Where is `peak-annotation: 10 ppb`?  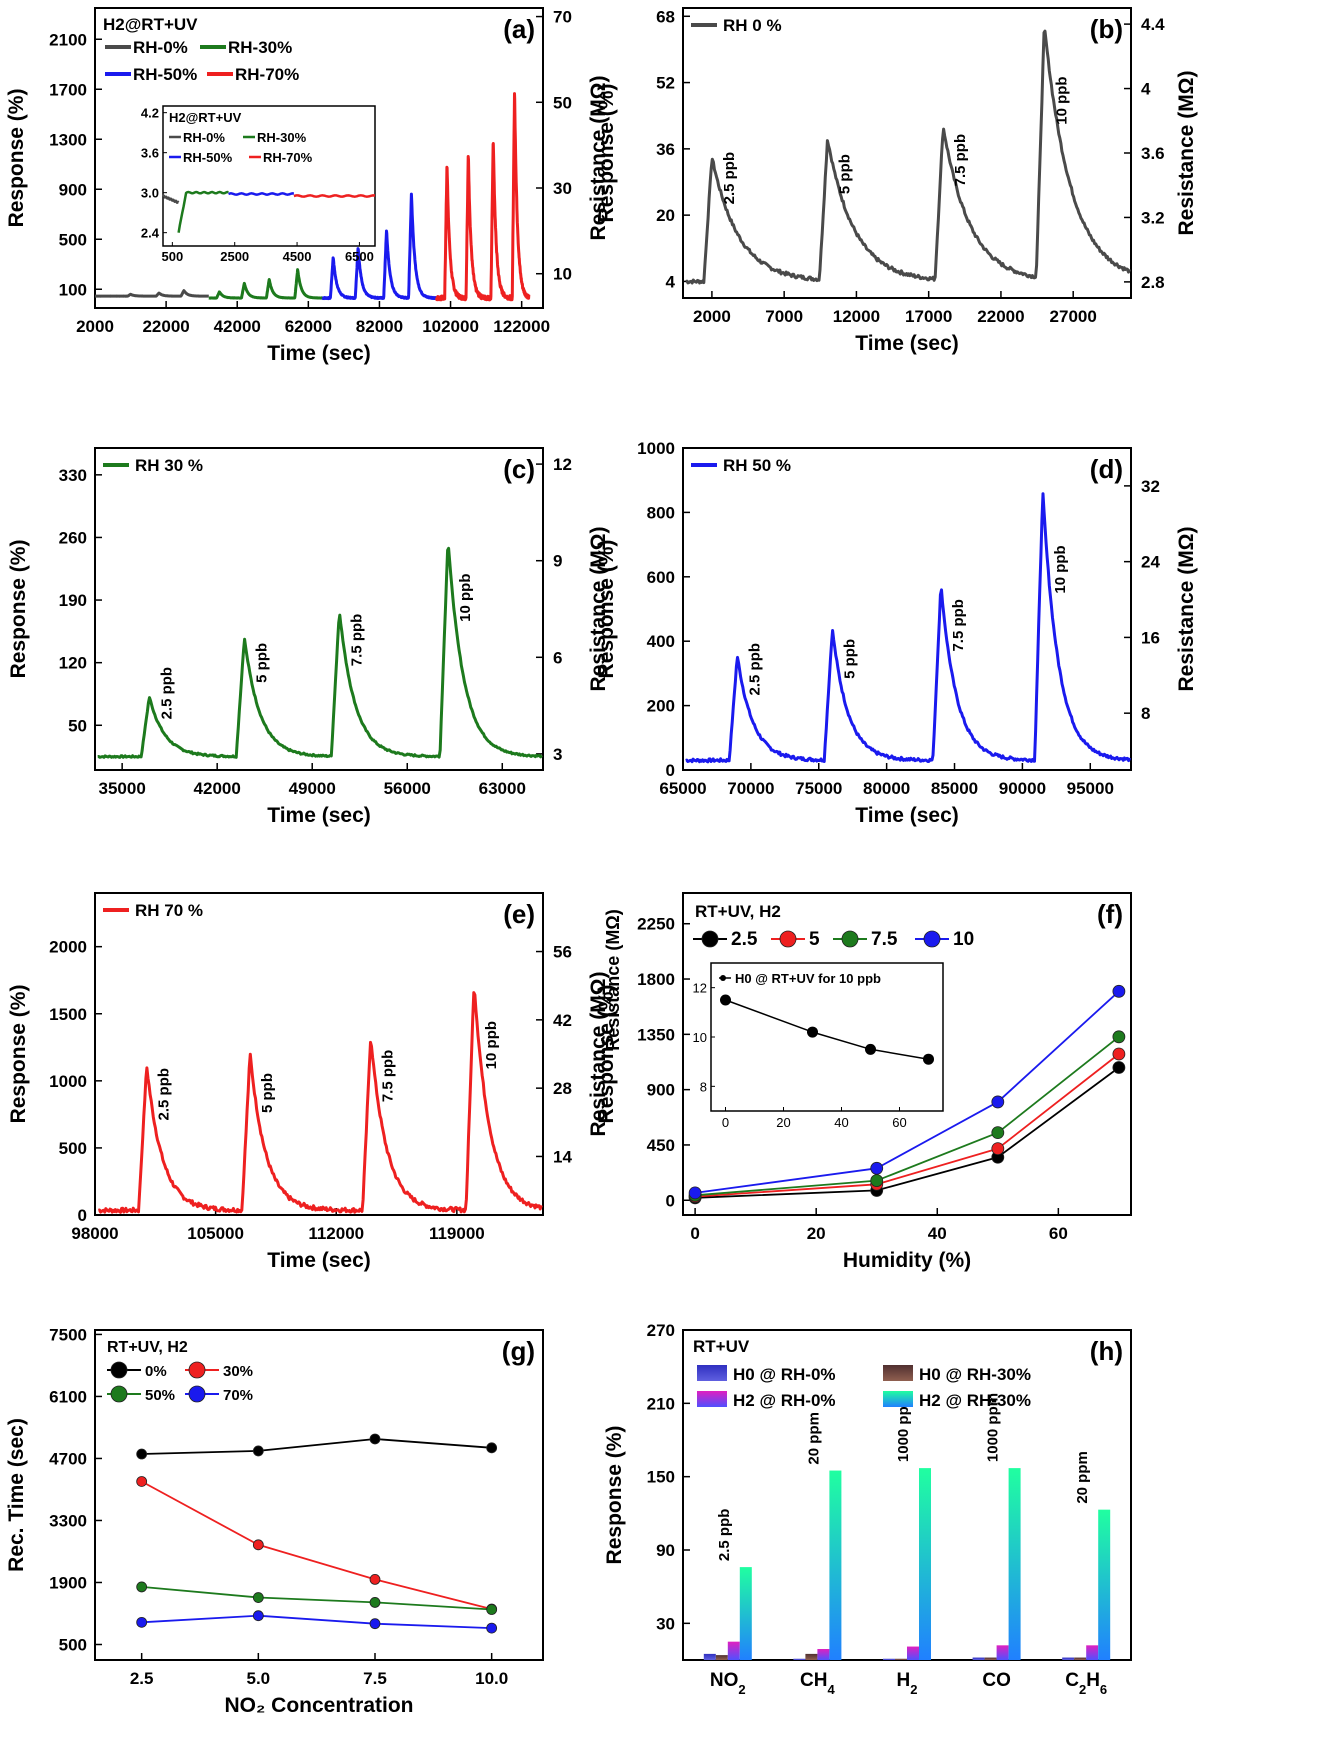
peak-annotation: 10 ppb is located at coordinates (491, 1045).